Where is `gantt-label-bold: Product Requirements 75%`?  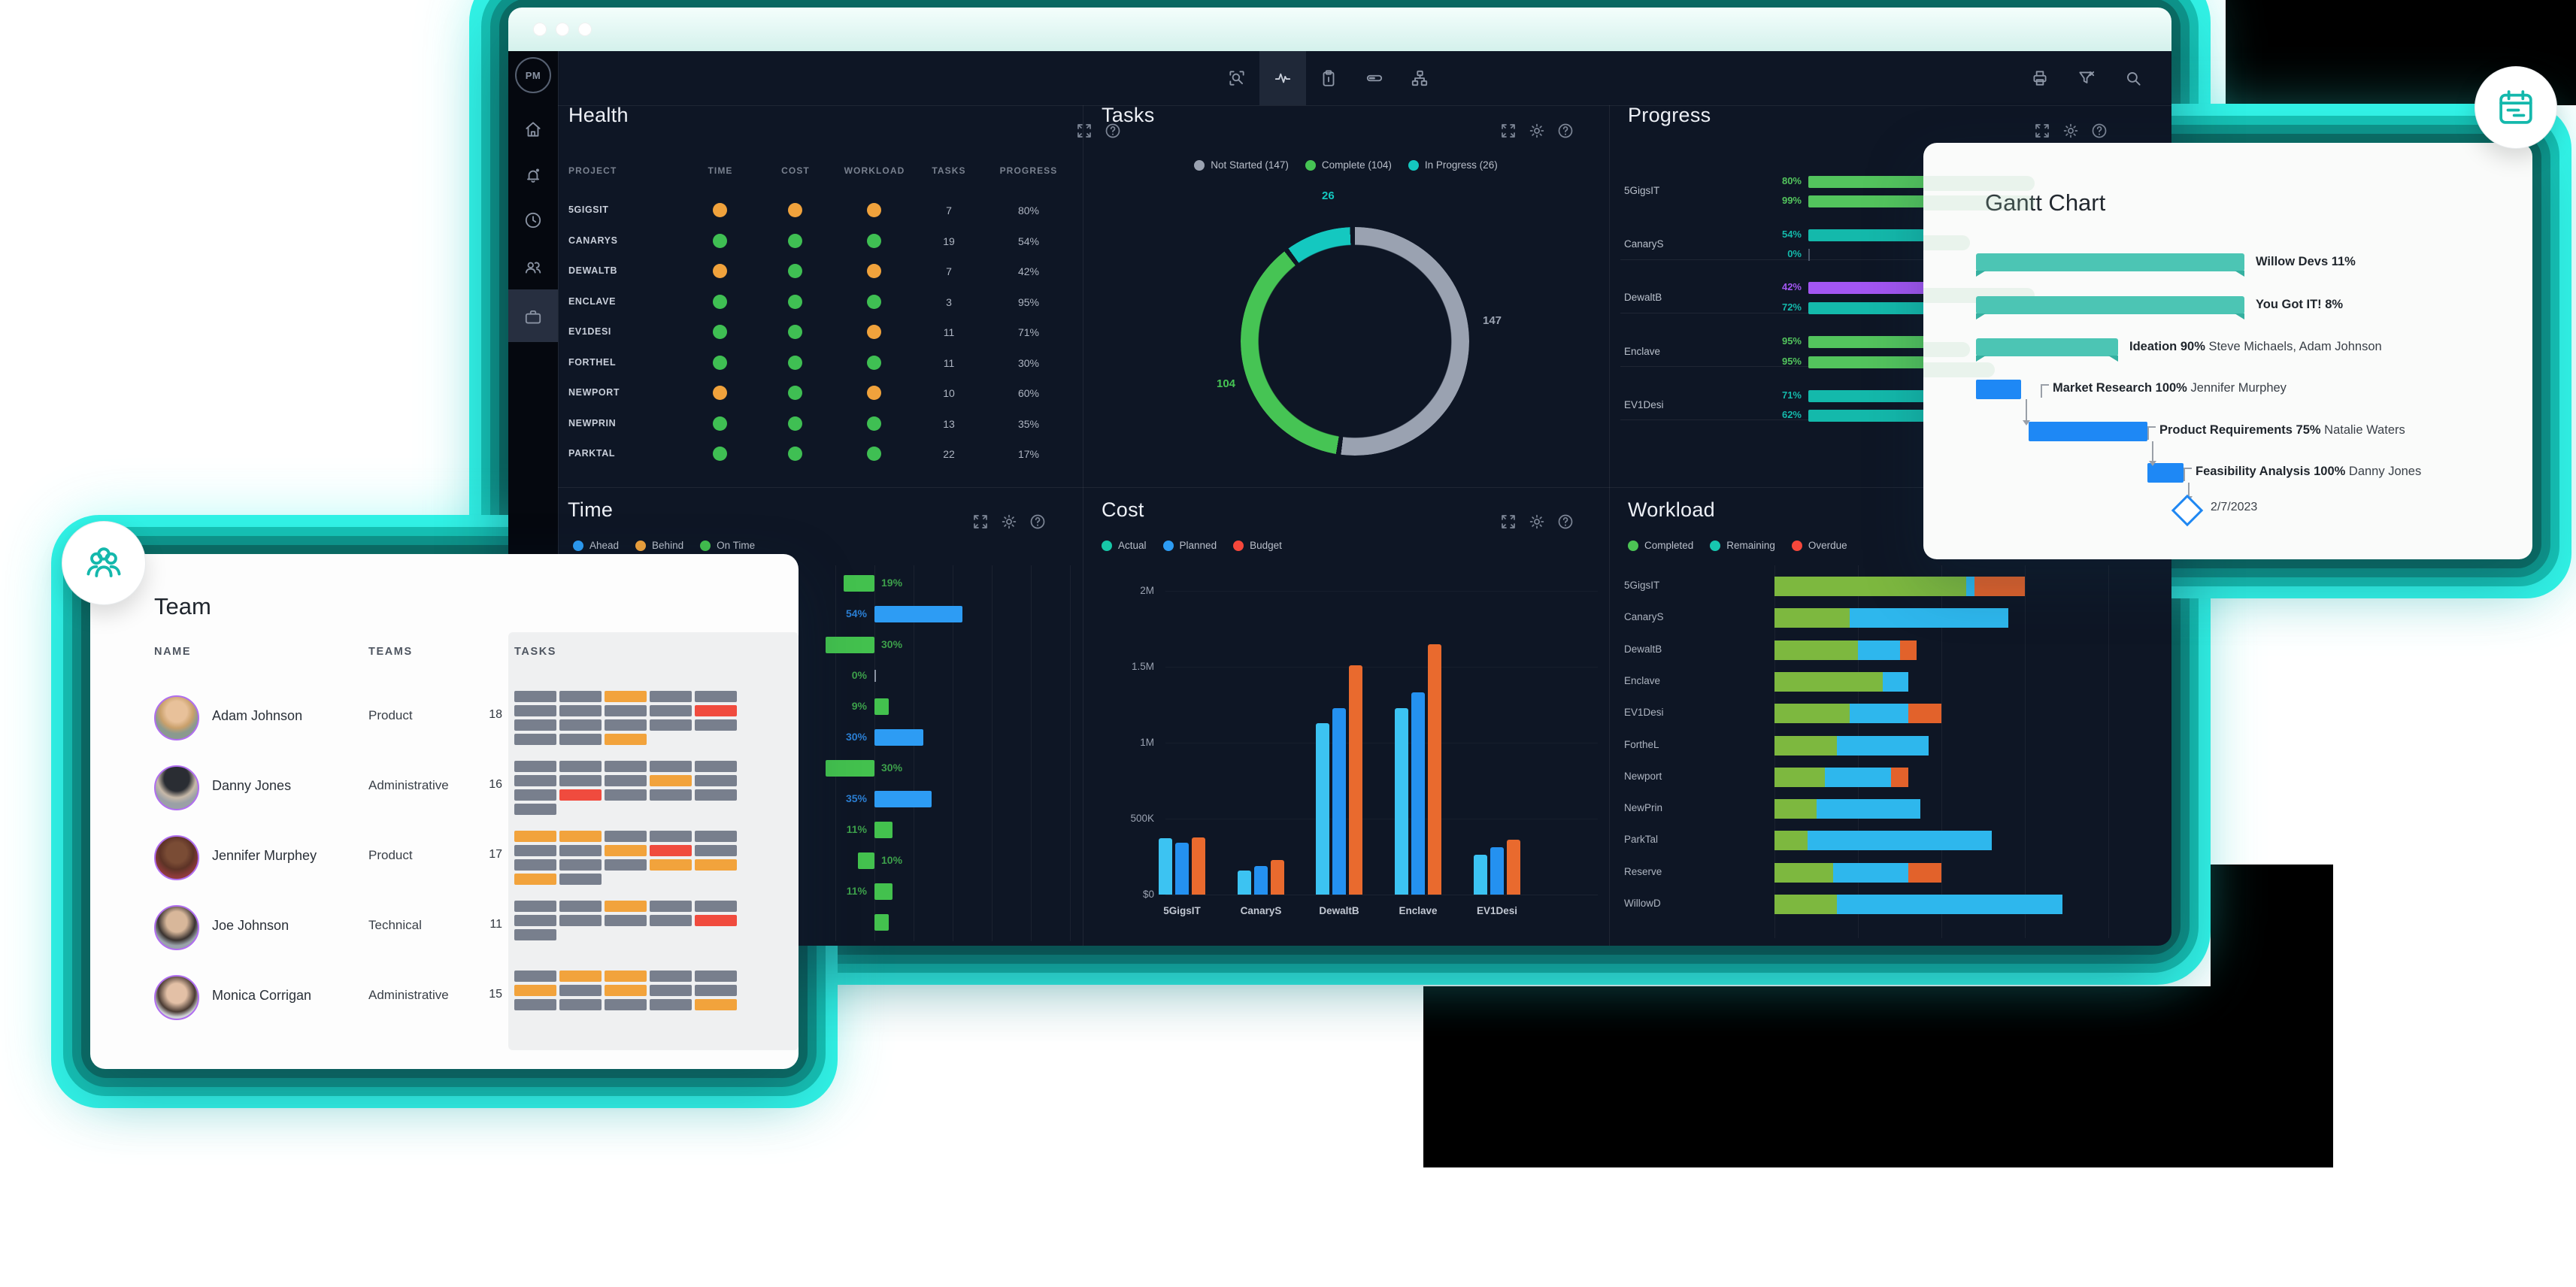
gantt-label-bold: Product Requirements 75% is located at coordinates (2240, 430).